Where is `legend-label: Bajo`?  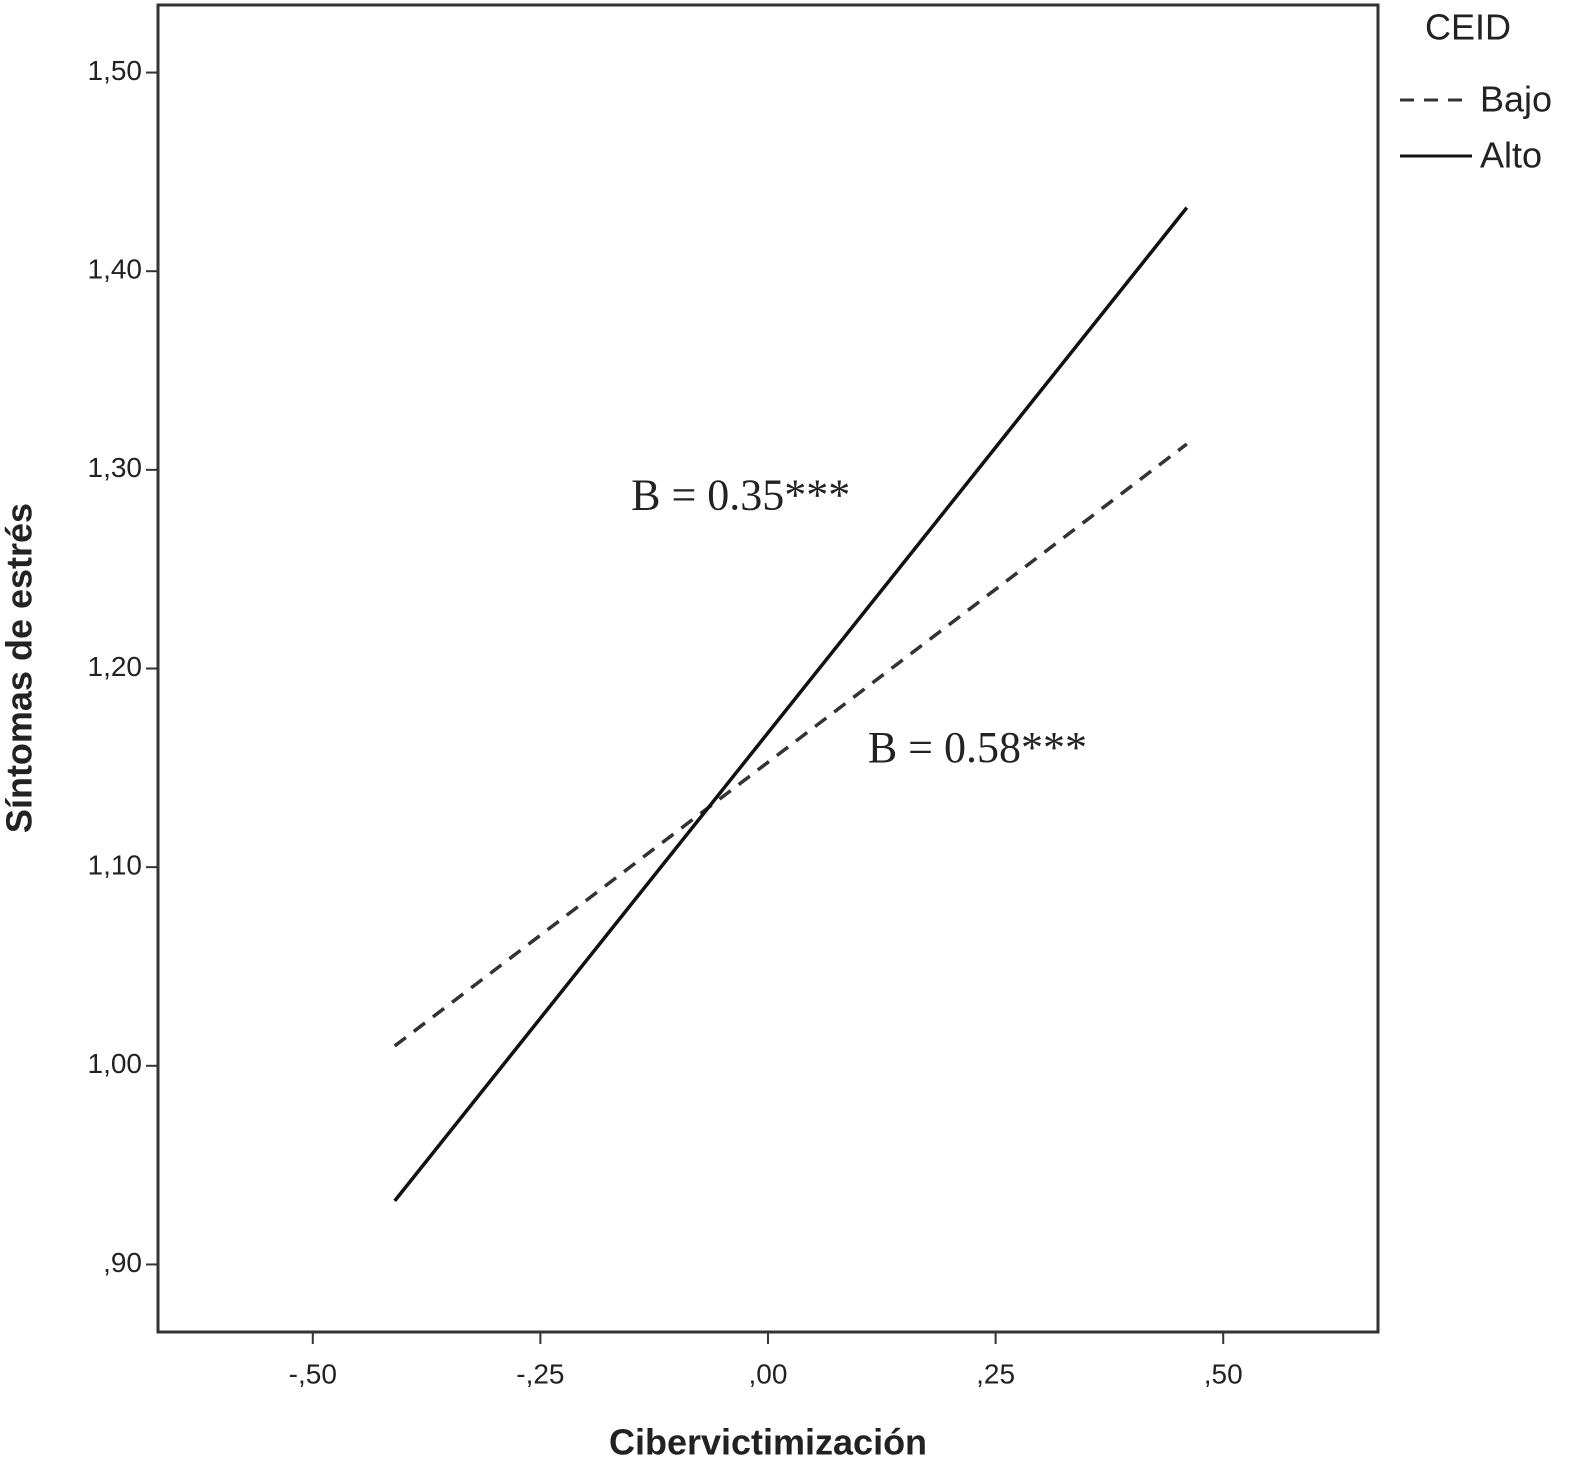
legend-label: Bajo is located at coordinates (1516, 99).